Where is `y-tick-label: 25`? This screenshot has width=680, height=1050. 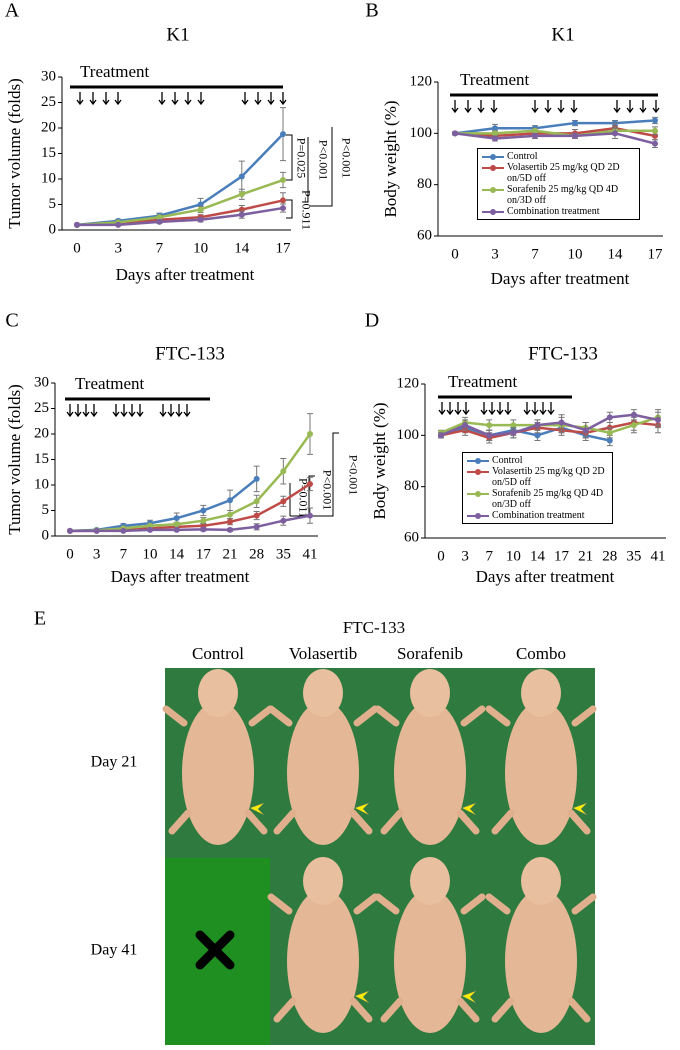
y-tick-label: 25 is located at coordinates (48, 102).